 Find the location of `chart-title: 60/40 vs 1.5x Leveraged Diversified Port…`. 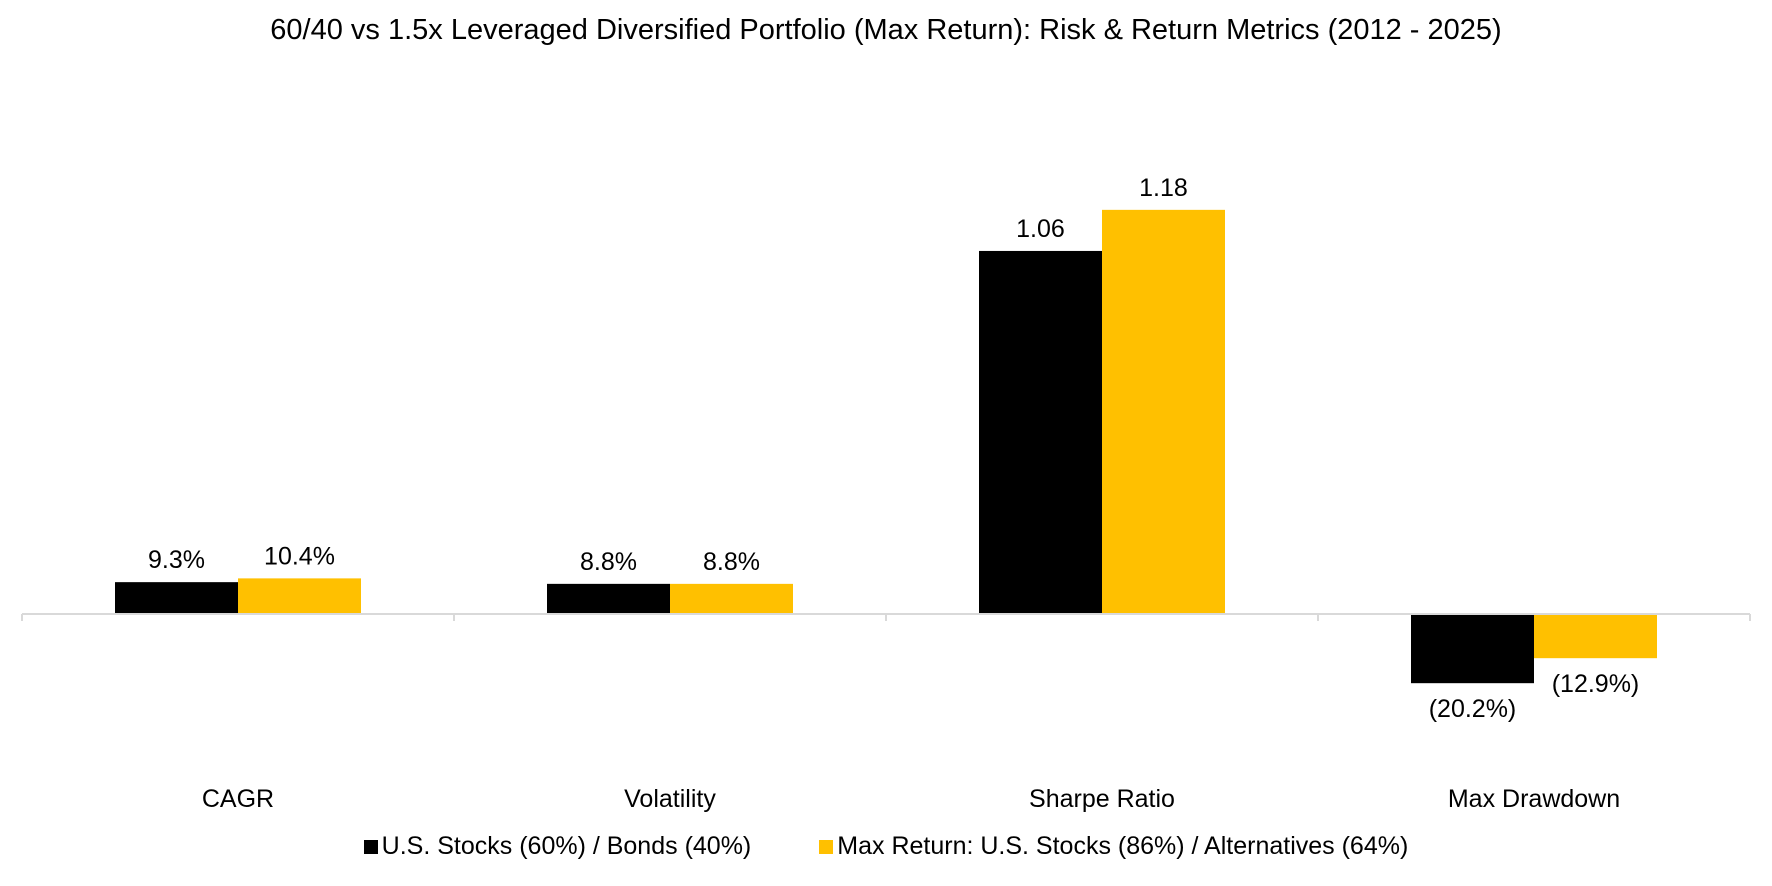

chart-title: 60/40 vs 1.5x Leveraged Diversified Port… is located at coordinates (886, 30).